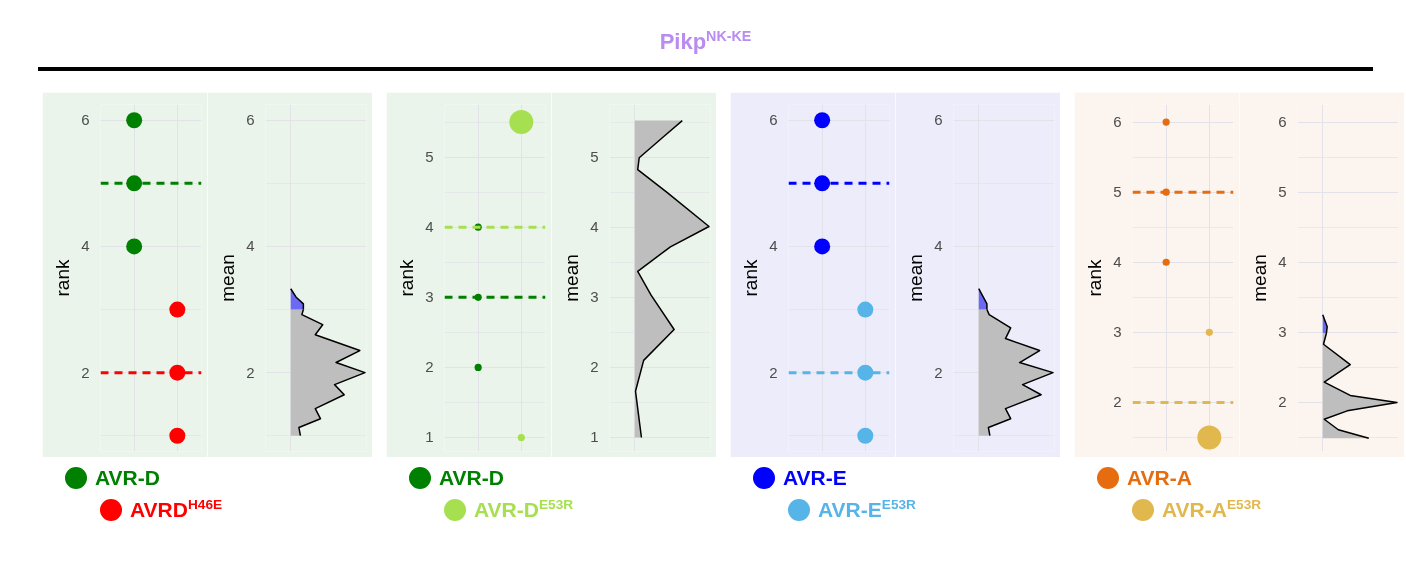  What do you see at coordinates (705, 42) in the screenshot?
I see `text: Pikp$^{NK-KE}$` at bounding box center [705, 42].